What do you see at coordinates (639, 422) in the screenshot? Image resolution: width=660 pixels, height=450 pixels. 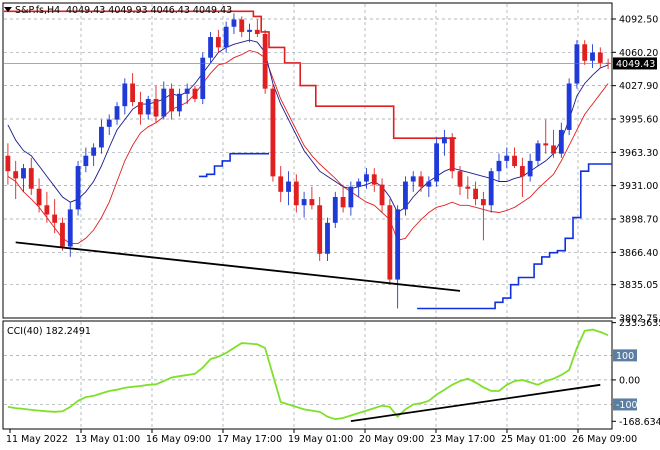 I see `cci-tick-label: -168.6347` at bounding box center [639, 422].